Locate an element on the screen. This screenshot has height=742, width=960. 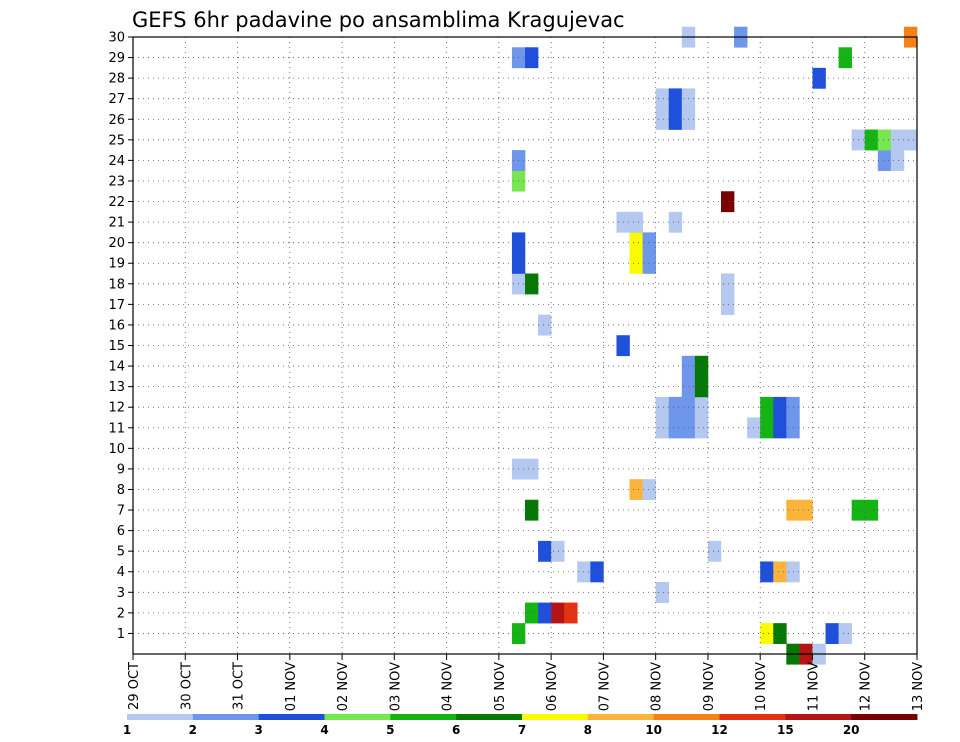
x-tick-label: 09 NOV is located at coordinates (709, 686).